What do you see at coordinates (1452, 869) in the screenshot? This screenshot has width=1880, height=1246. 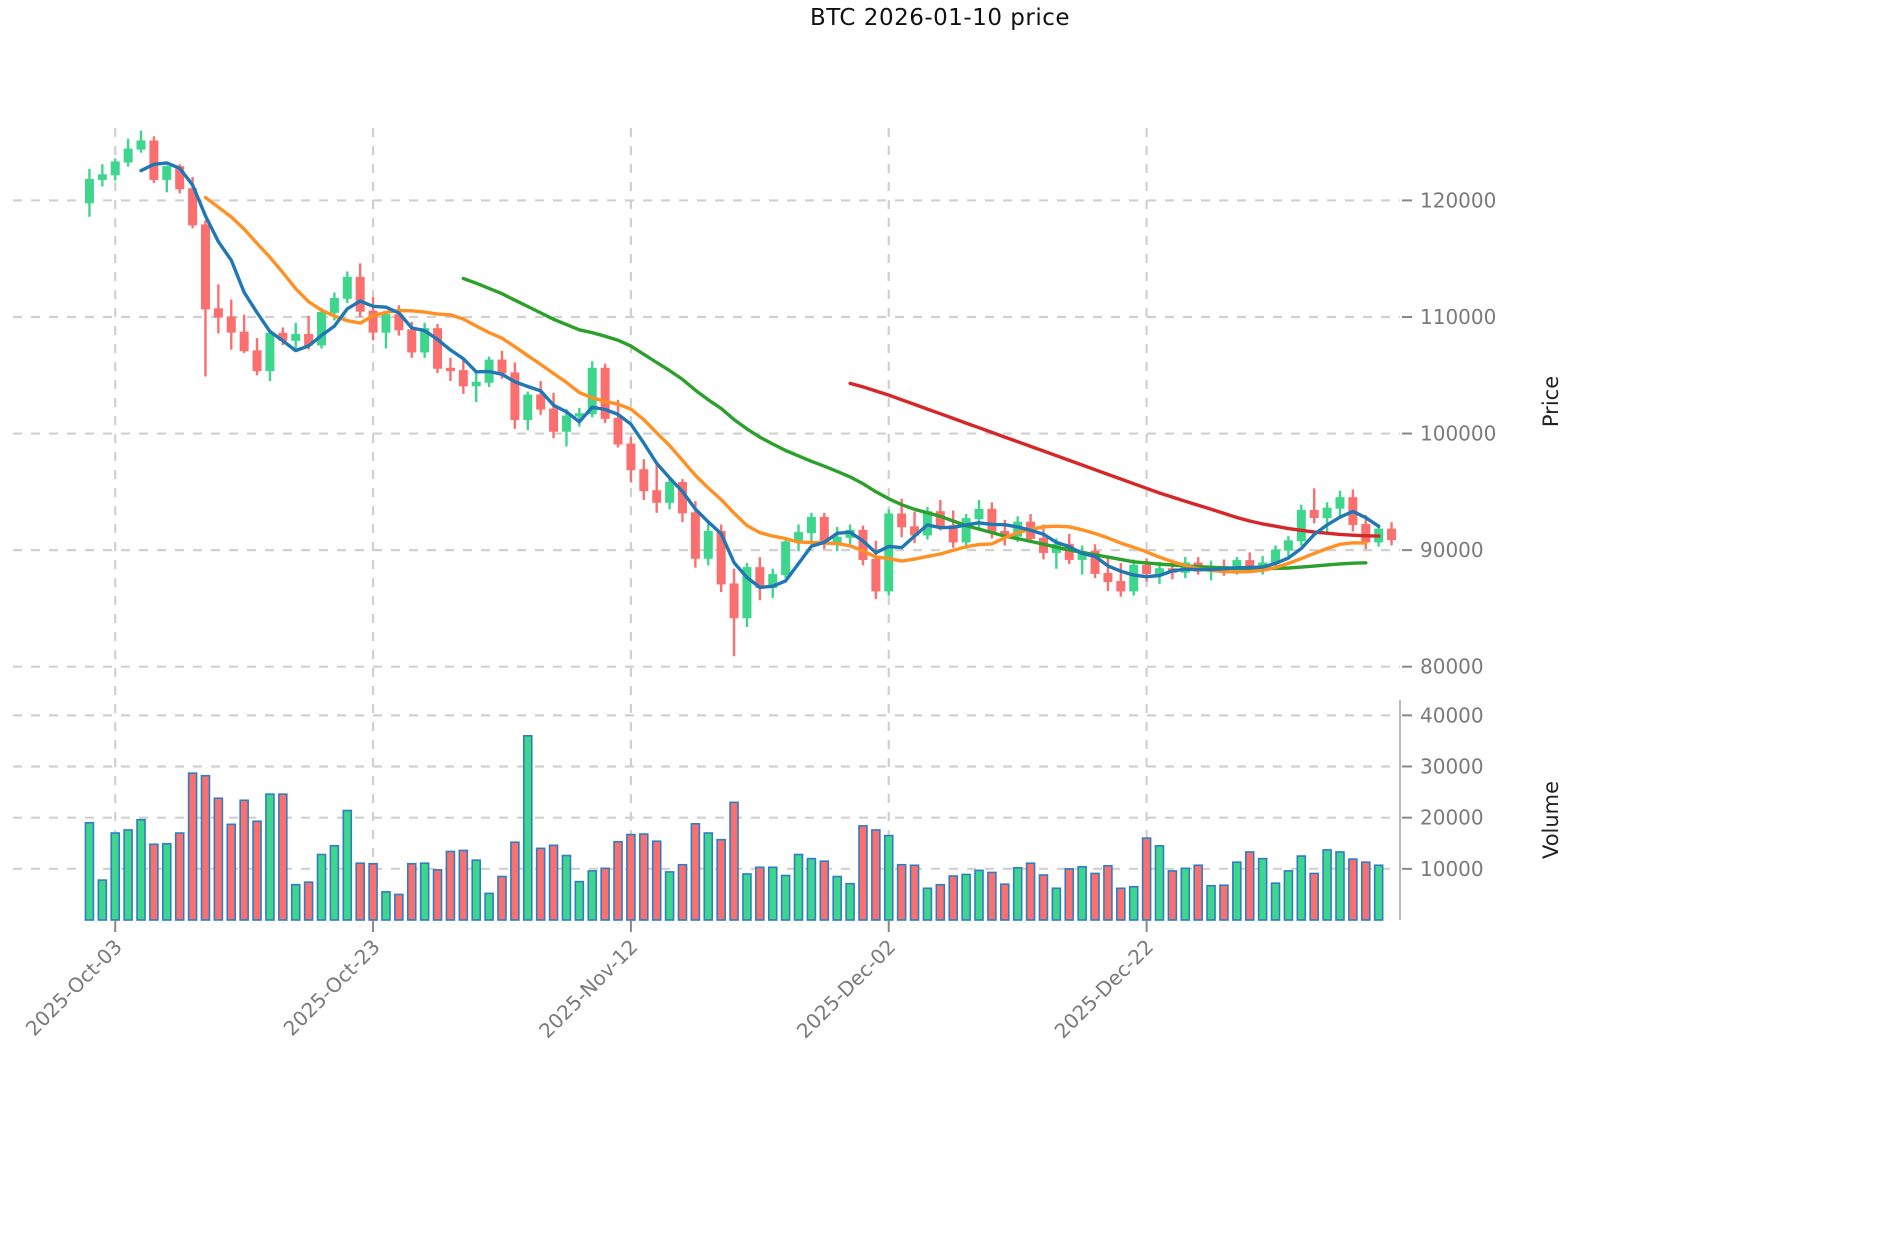 I see `volume-tick-label: 10000` at bounding box center [1452, 869].